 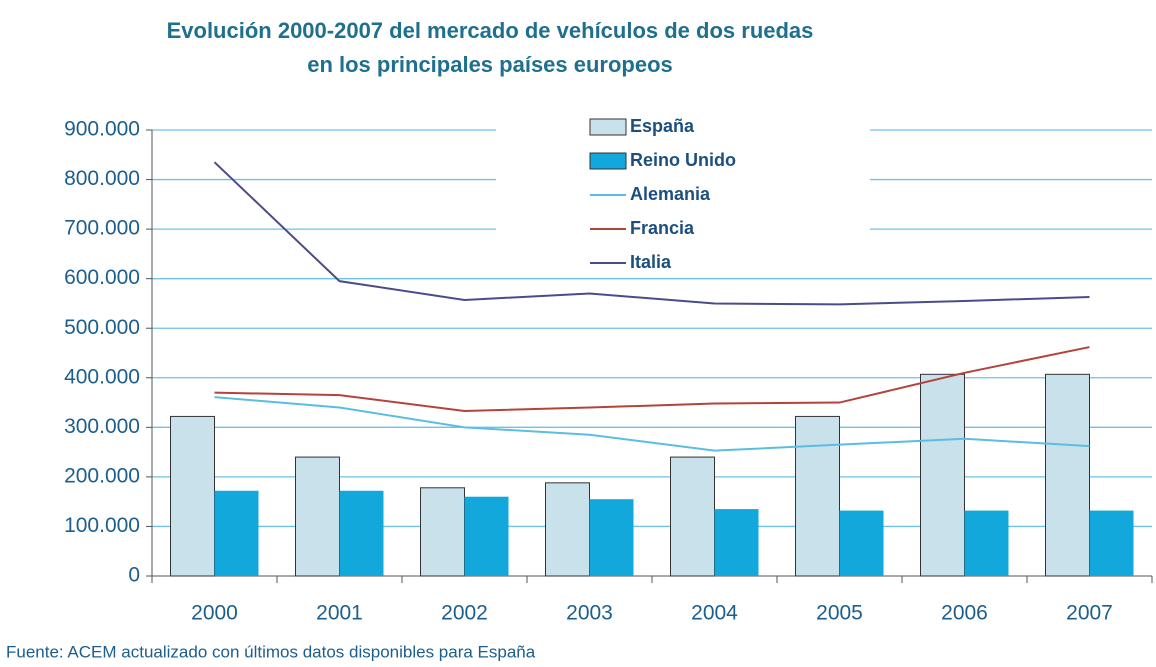 What do you see at coordinates (102, 129) in the screenshot?
I see `y-tick-label: 900.000` at bounding box center [102, 129].